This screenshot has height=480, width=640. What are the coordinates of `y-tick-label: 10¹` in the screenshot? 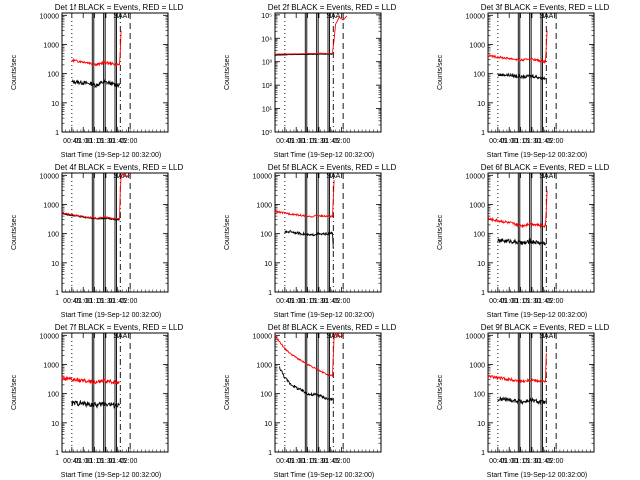 It's located at (267, 110).